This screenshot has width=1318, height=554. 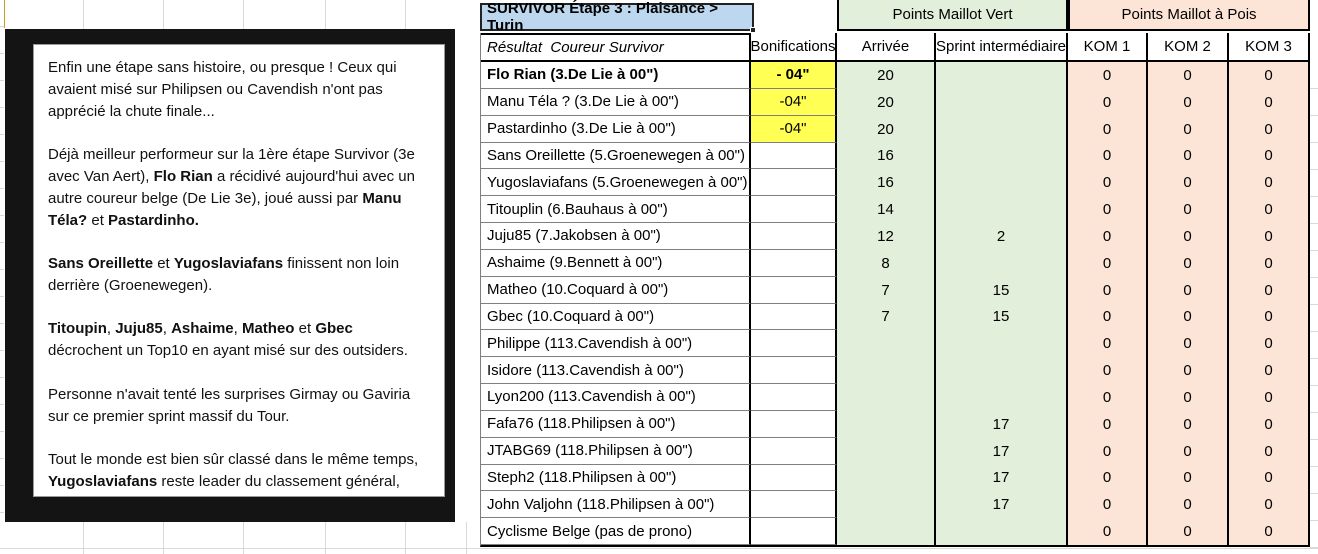 What do you see at coordinates (886, 209) in the screenshot?
I see `cell-arr: 14` at bounding box center [886, 209].